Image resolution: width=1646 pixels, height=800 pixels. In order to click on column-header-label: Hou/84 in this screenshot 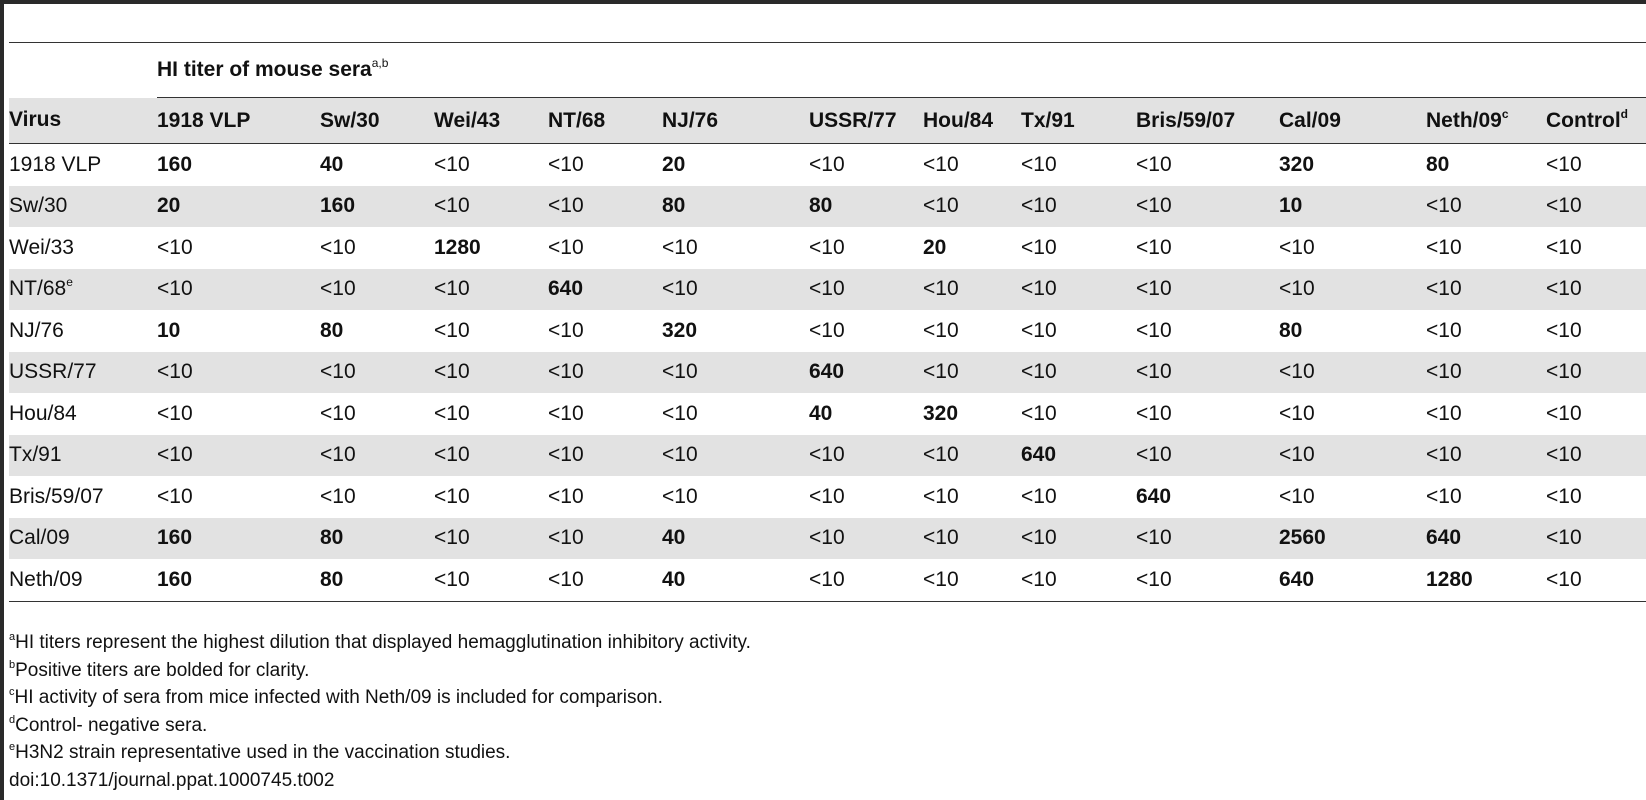, I will do `click(958, 120)`.